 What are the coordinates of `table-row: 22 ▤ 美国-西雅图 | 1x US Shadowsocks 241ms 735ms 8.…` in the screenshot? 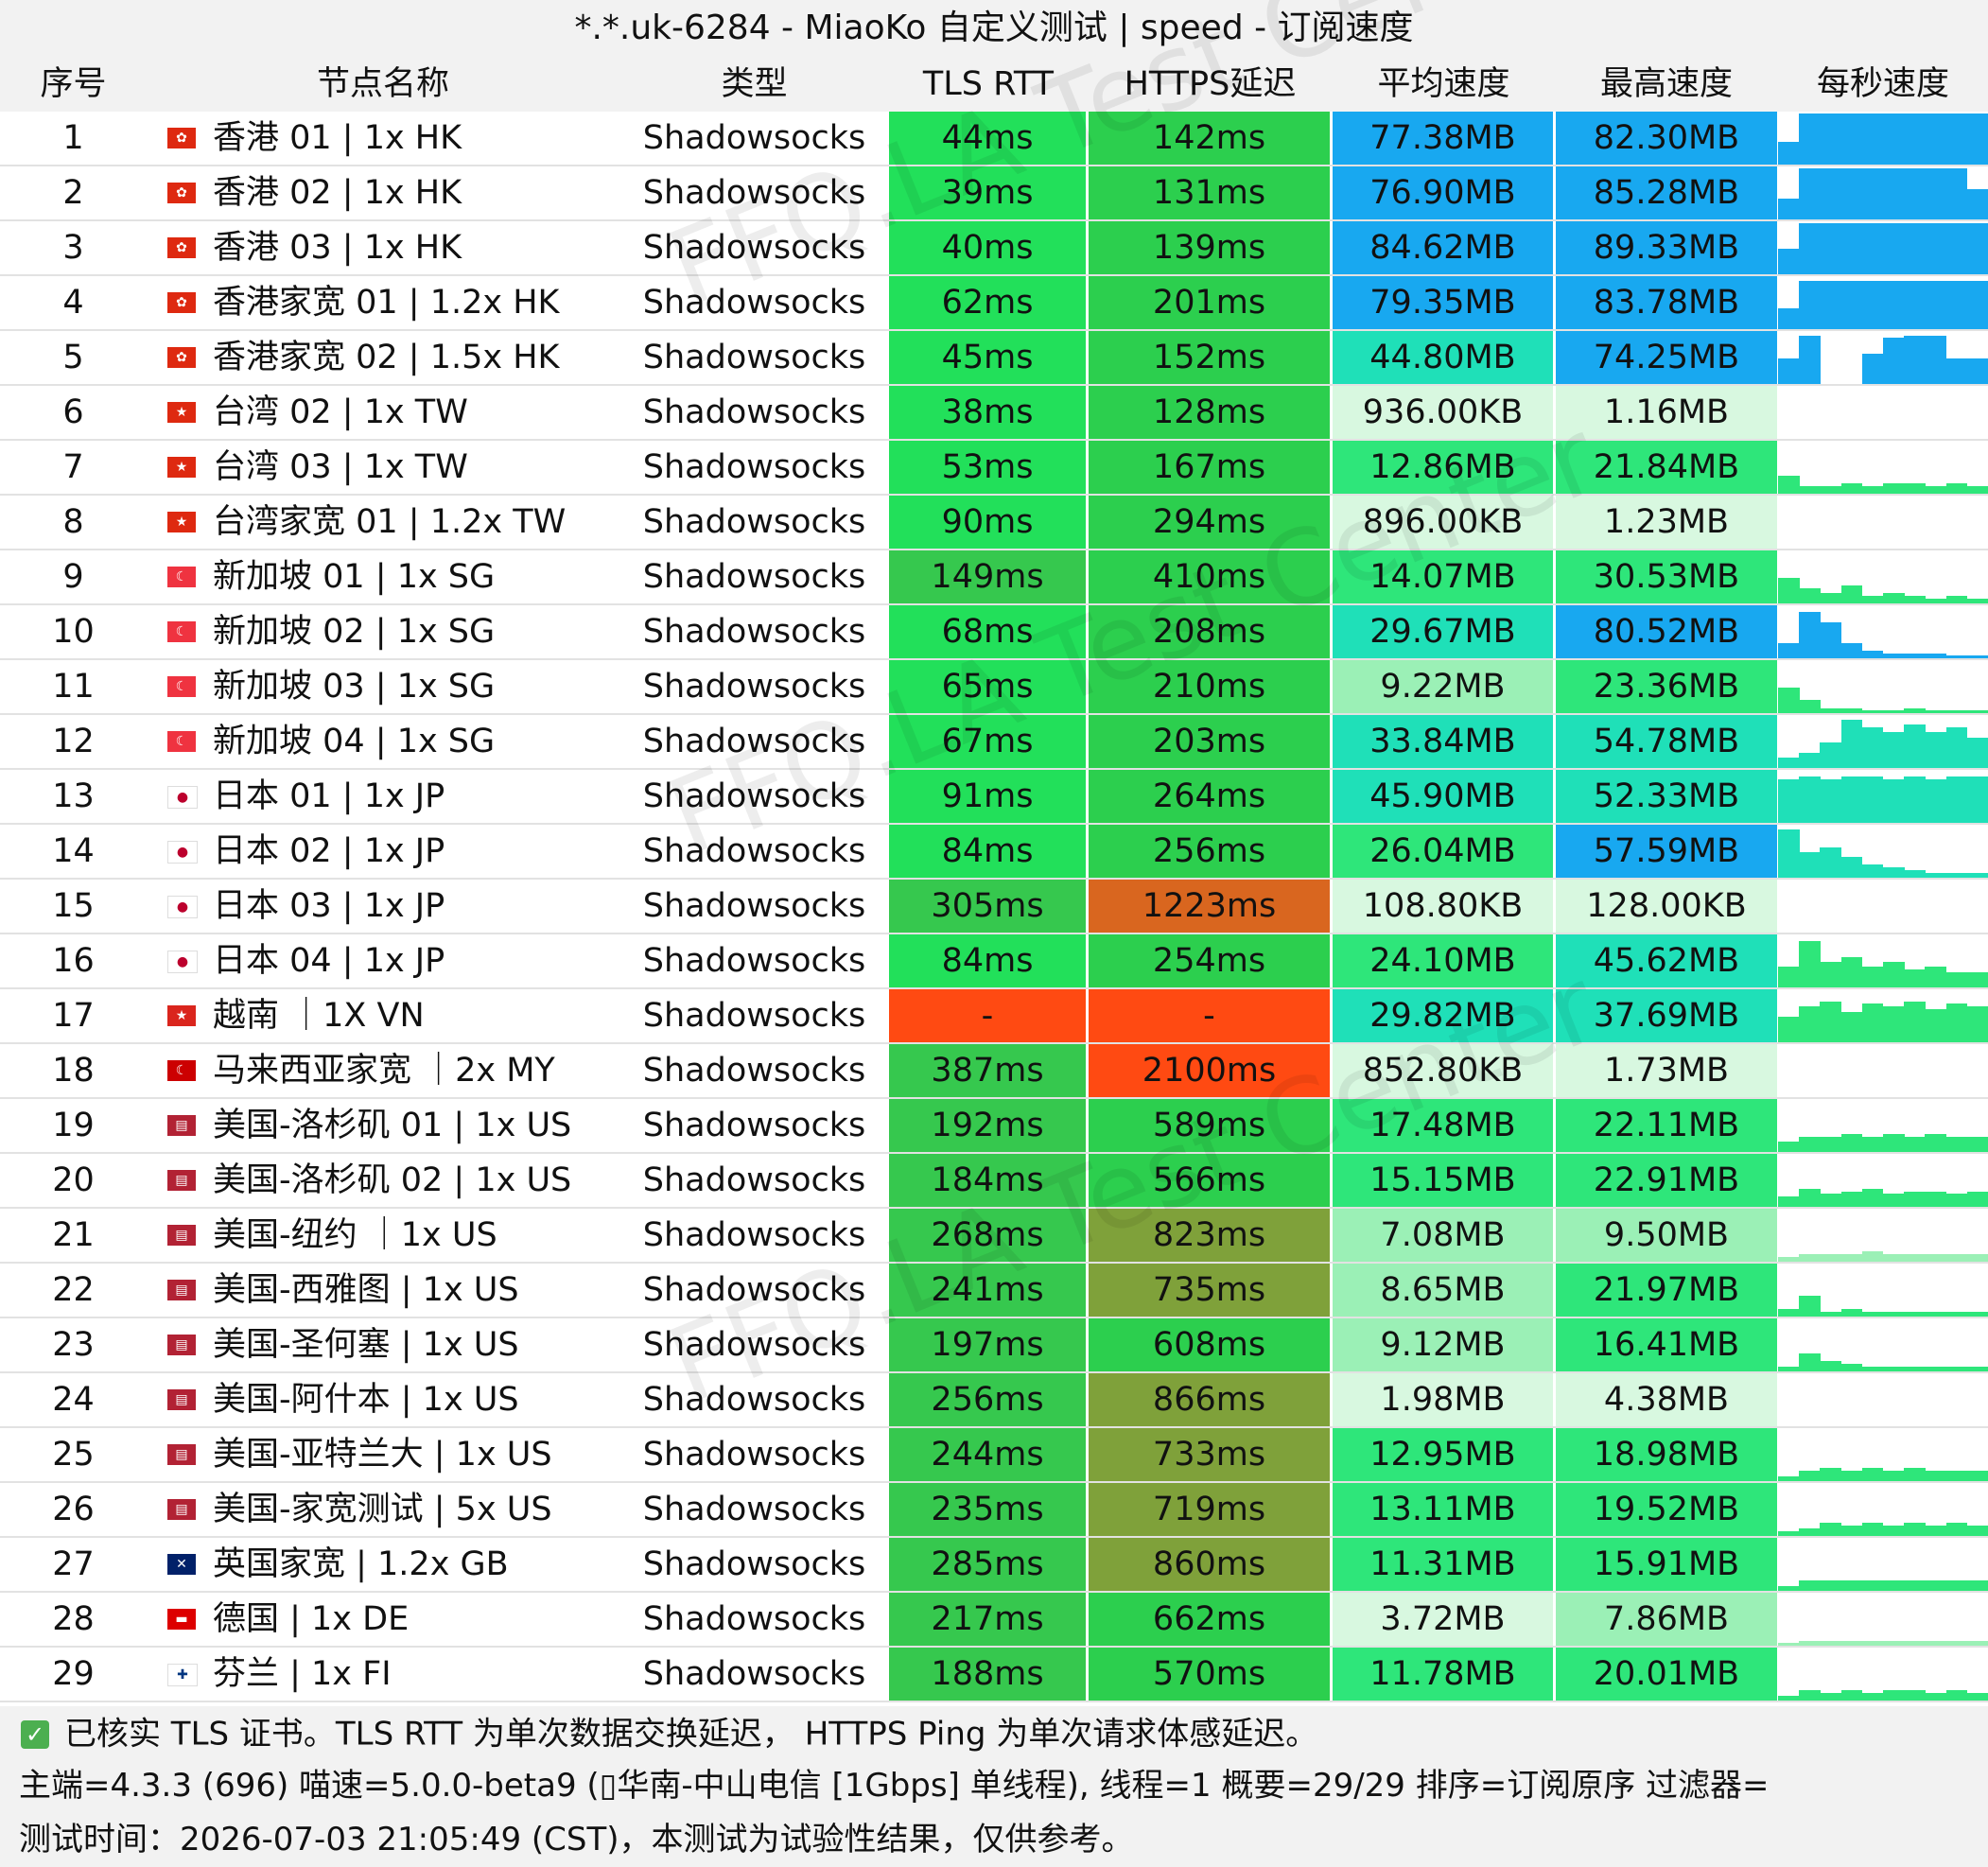 It's located at (994, 1291).